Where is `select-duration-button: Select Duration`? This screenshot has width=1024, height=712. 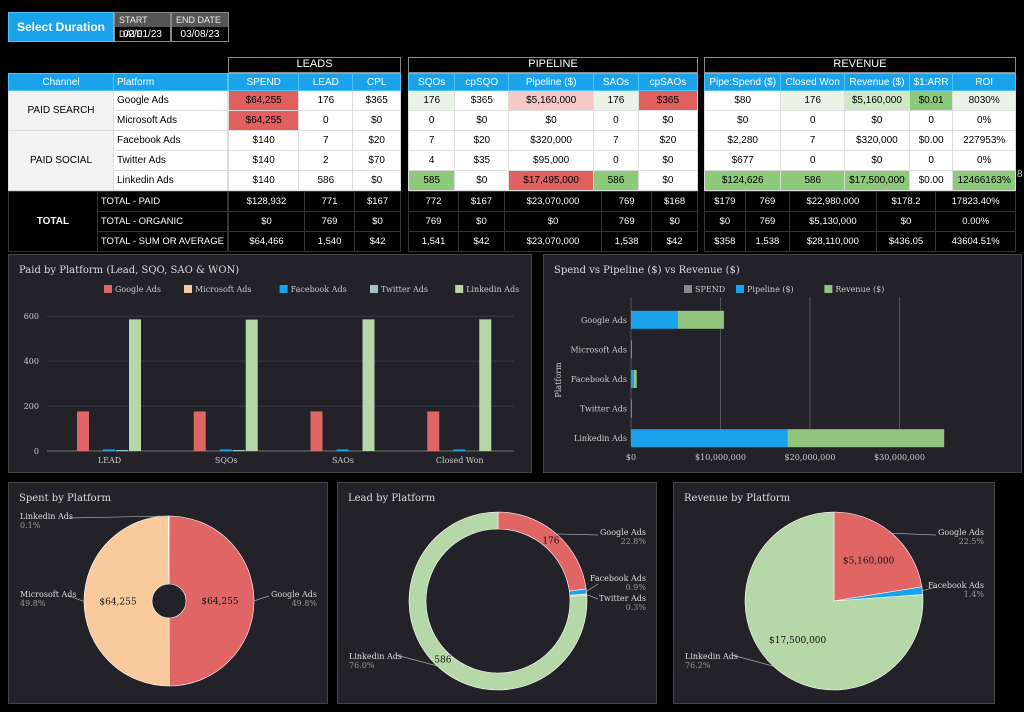 select-duration-button: Select Duration is located at coordinates (61, 27).